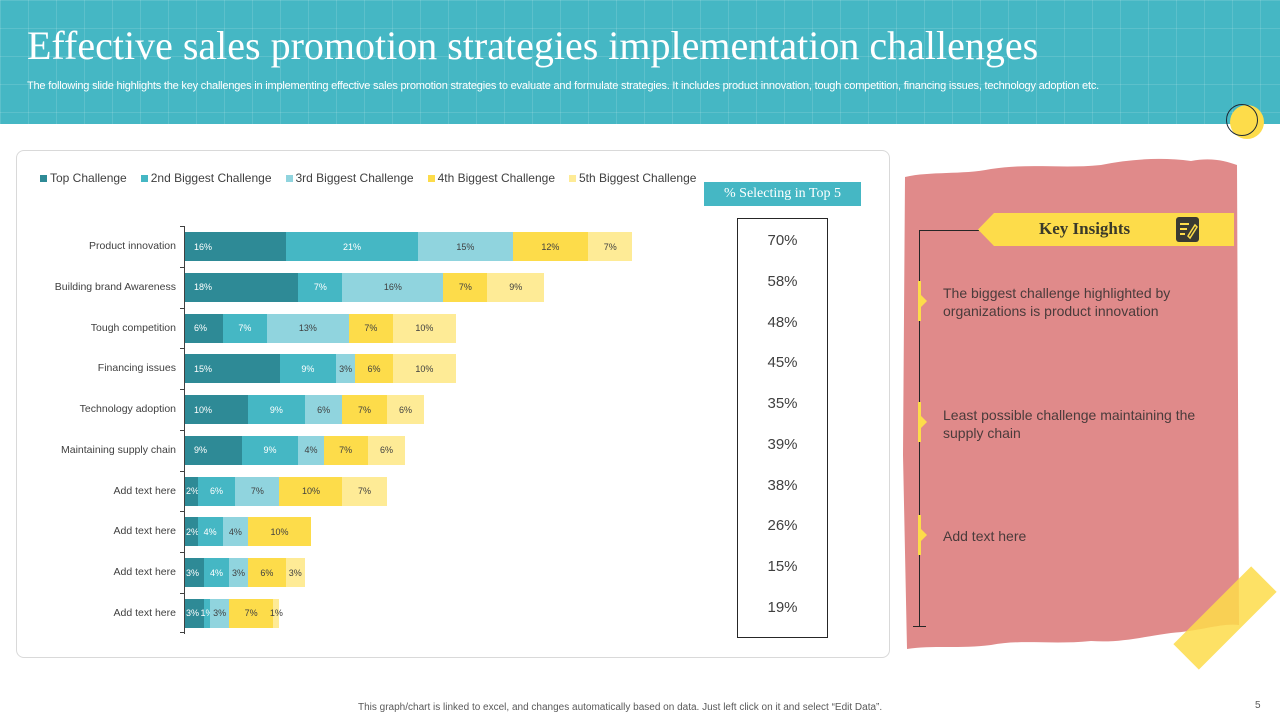  I want to click on legend-label: 2nd Biggest Challenge, so click(211, 178).